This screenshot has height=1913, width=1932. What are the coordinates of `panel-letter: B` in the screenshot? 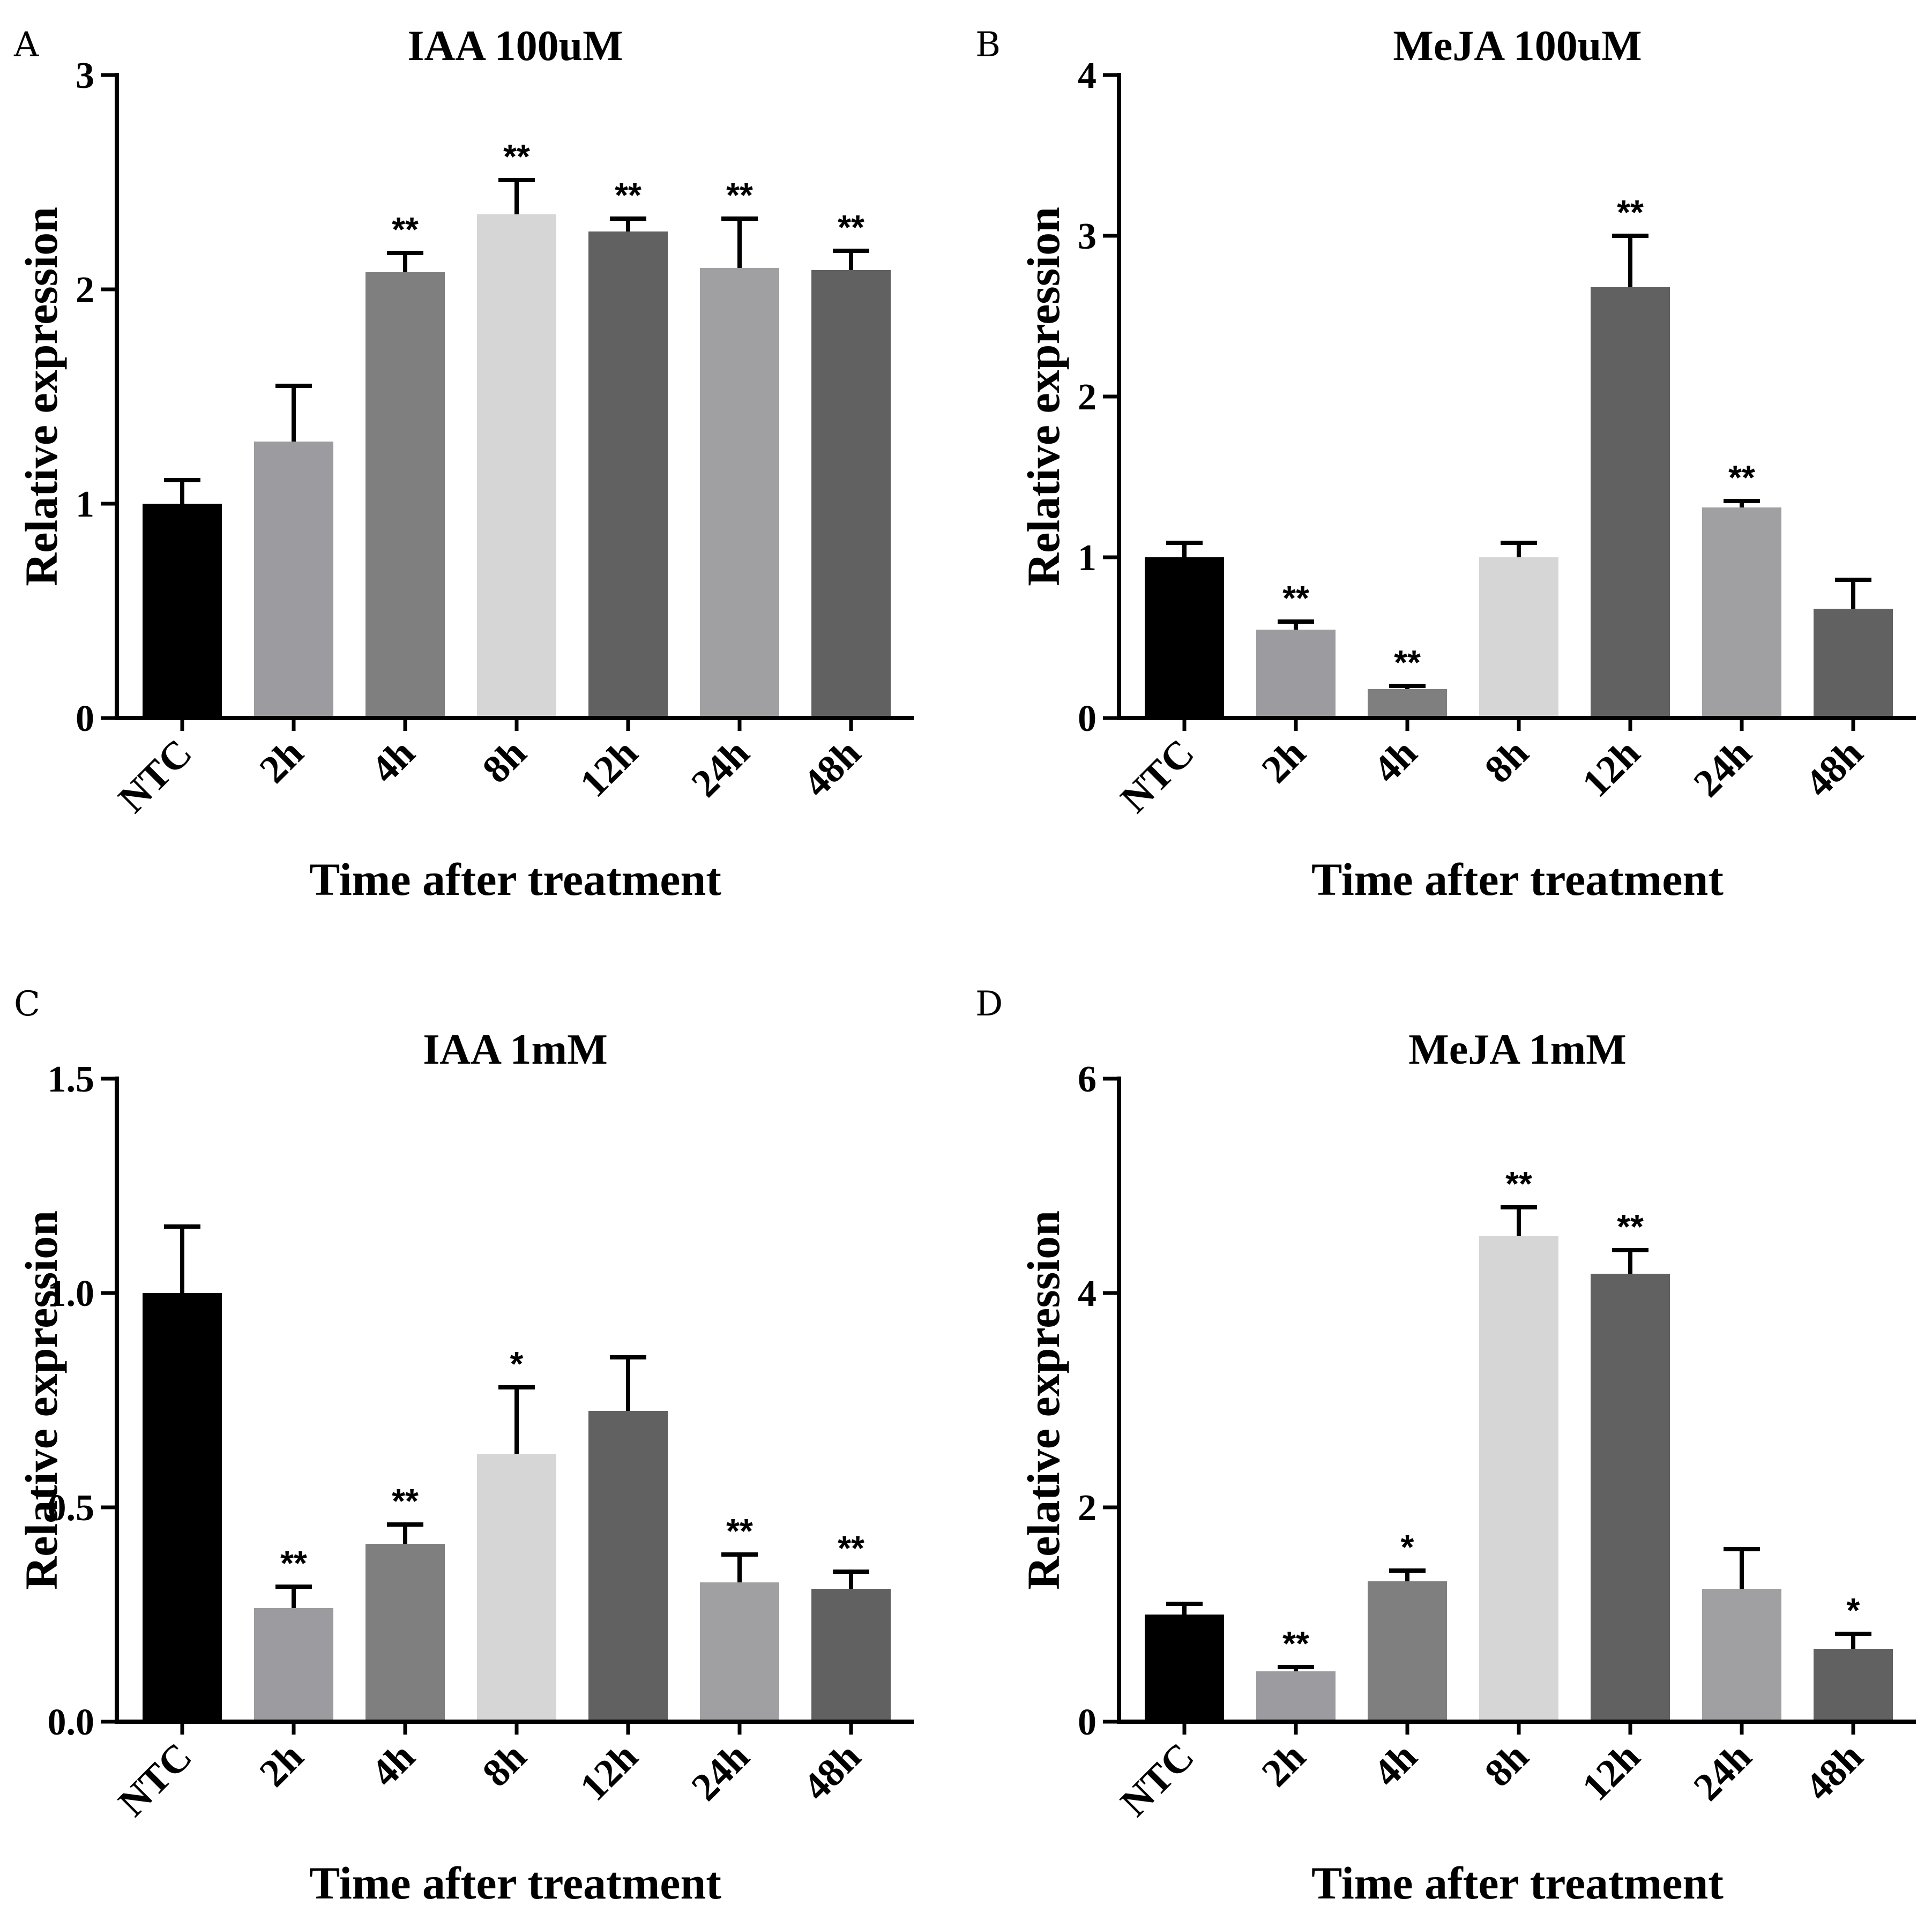 It's located at (988, 45).